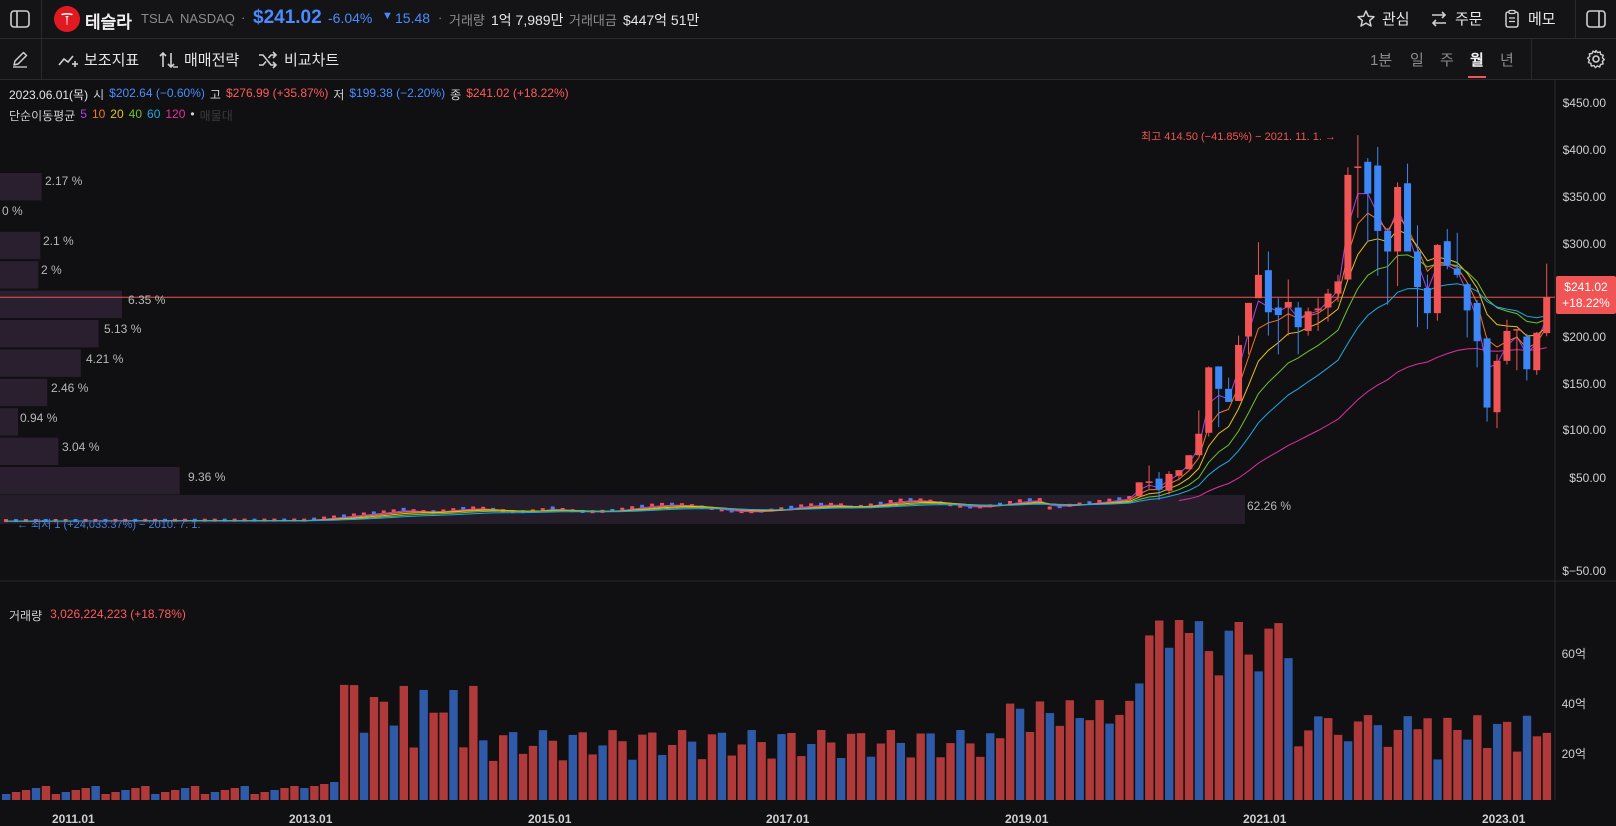 The width and height of the screenshot is (1616, 826). I want to click on watchlist-label: 관심, so click(1396, 19).